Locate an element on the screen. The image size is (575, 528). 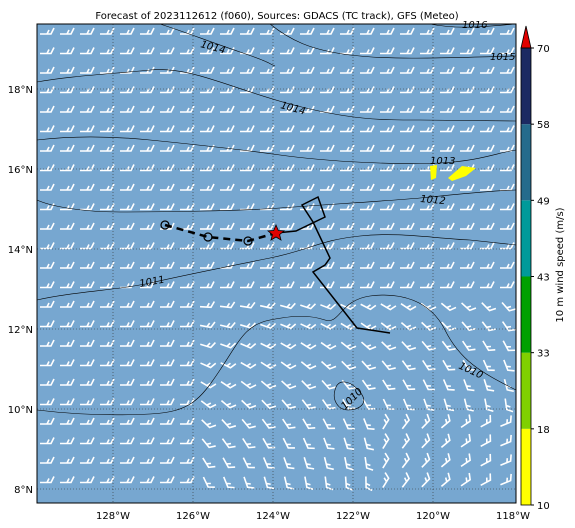
isobar-label: 1013 is located at coordinates (442, 161).